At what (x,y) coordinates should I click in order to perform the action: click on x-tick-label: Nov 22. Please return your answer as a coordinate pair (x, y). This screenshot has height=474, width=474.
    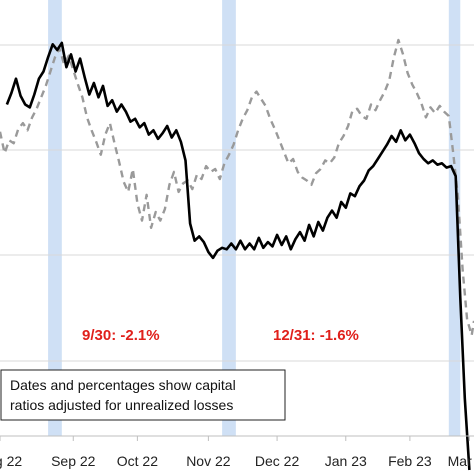
    Looking at the image, I should click on (208, 461).